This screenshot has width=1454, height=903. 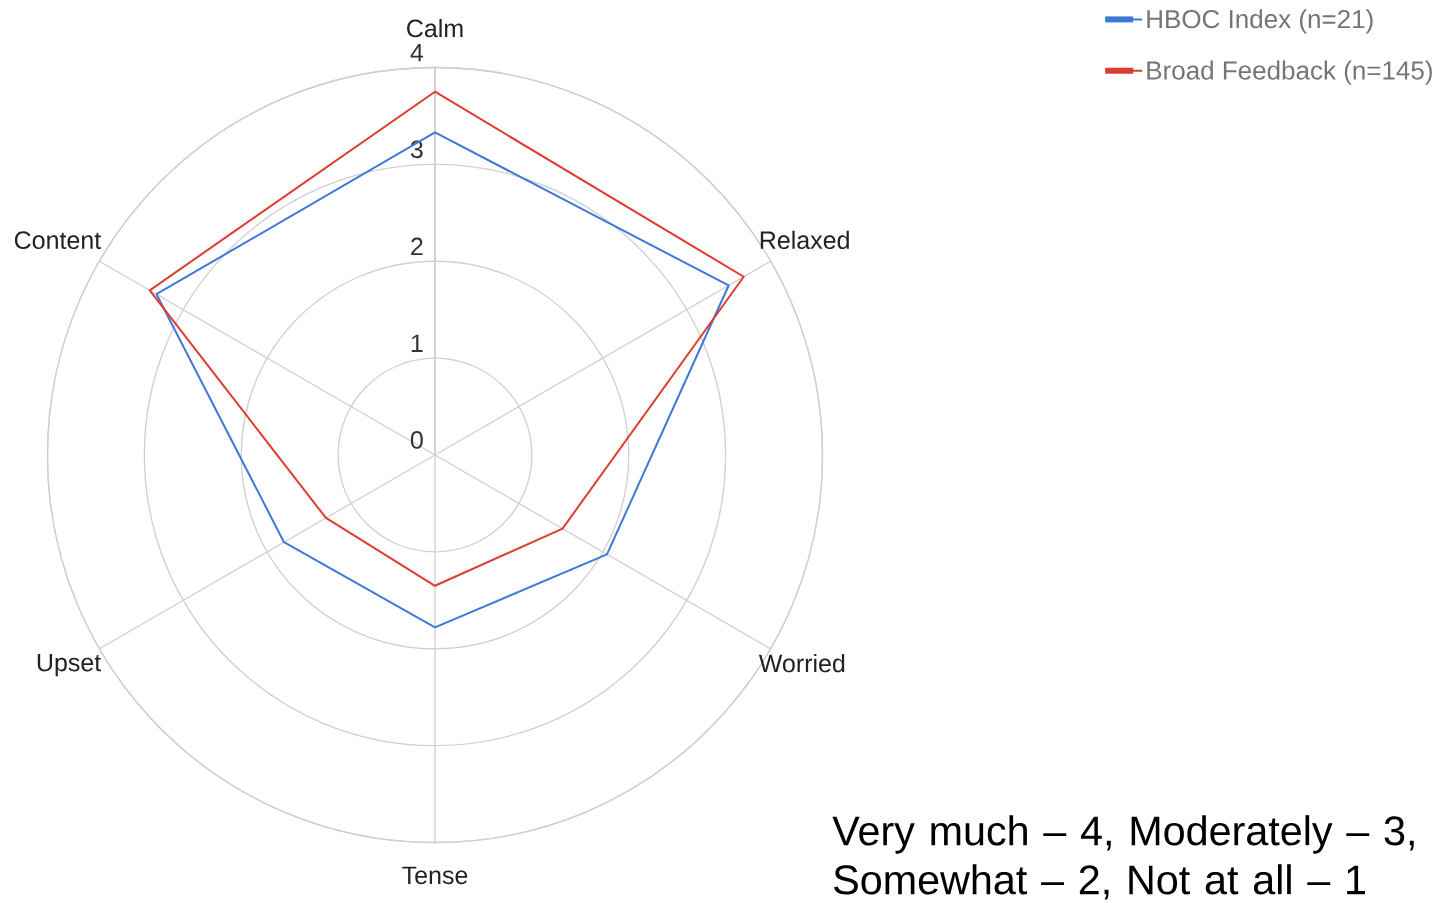 I want to click on spoke-label: Calm, so click(x=435, y=28).